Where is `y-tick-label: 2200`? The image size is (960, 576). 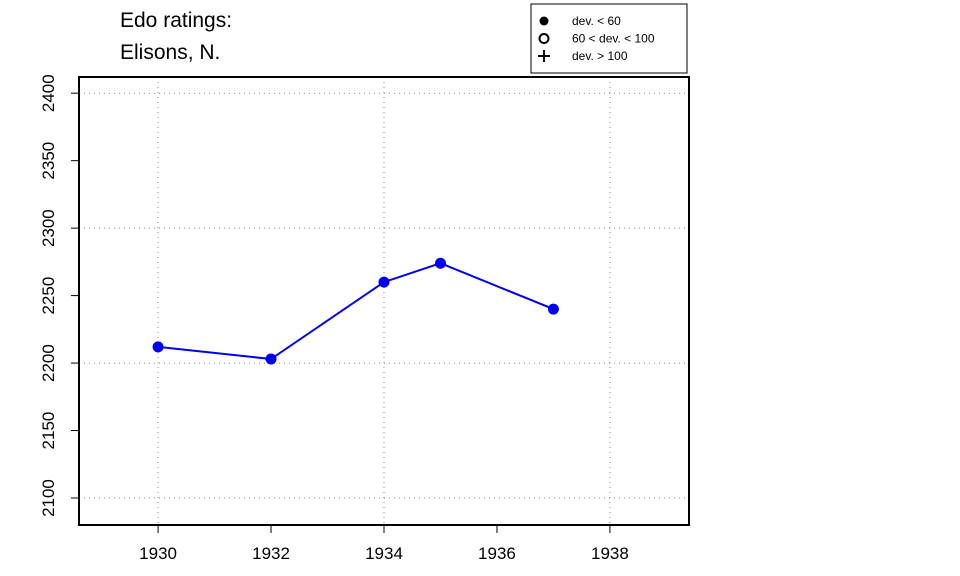
y-tick-label: 2200 is located at coordinates (48, 363).